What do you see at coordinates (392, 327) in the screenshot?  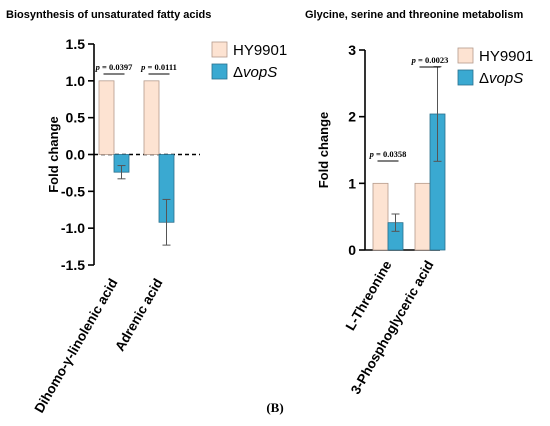 I see `category-label: 3-Phosphoglyceric acid` at bounding box center [392, 327].